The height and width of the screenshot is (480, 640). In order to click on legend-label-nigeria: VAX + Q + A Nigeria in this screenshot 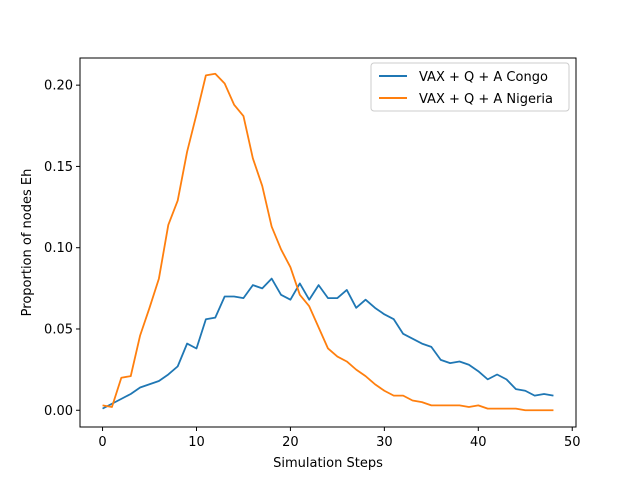, I will do `click(486, 99)`.